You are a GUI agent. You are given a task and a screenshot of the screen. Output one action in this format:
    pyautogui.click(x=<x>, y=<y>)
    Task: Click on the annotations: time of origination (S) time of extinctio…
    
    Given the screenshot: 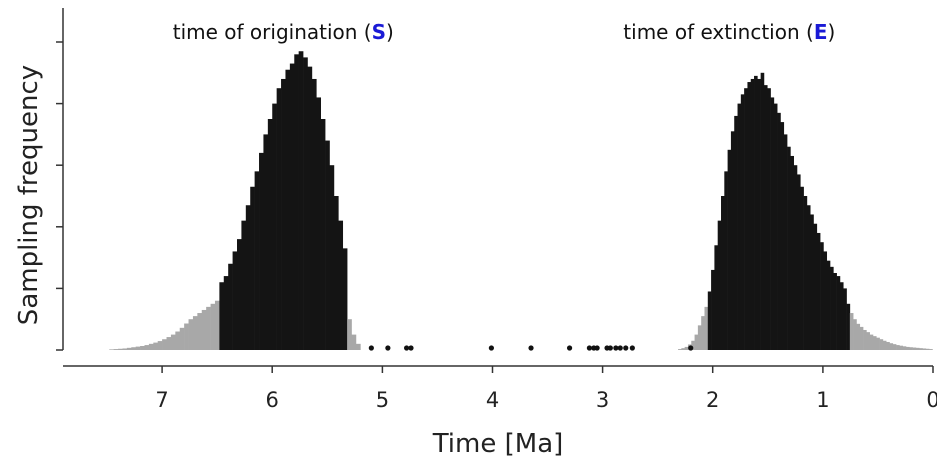 What is the action you would take?
    pyautogui.click(x=504, y=32)
    